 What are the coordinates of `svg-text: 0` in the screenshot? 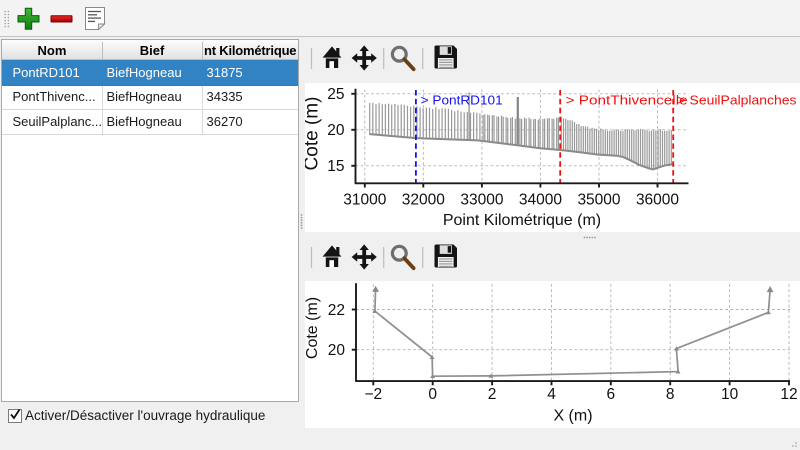 It's located at (432, 394).